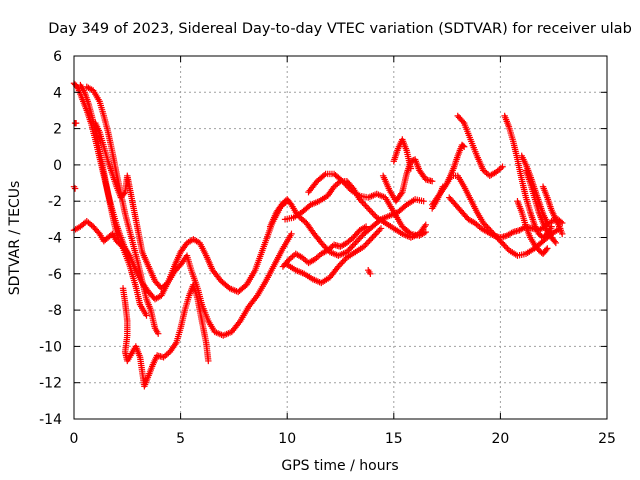  Describe the element at coordinates (57, 130) in the screenshot. I see `y-tick-label: 2` at that location.